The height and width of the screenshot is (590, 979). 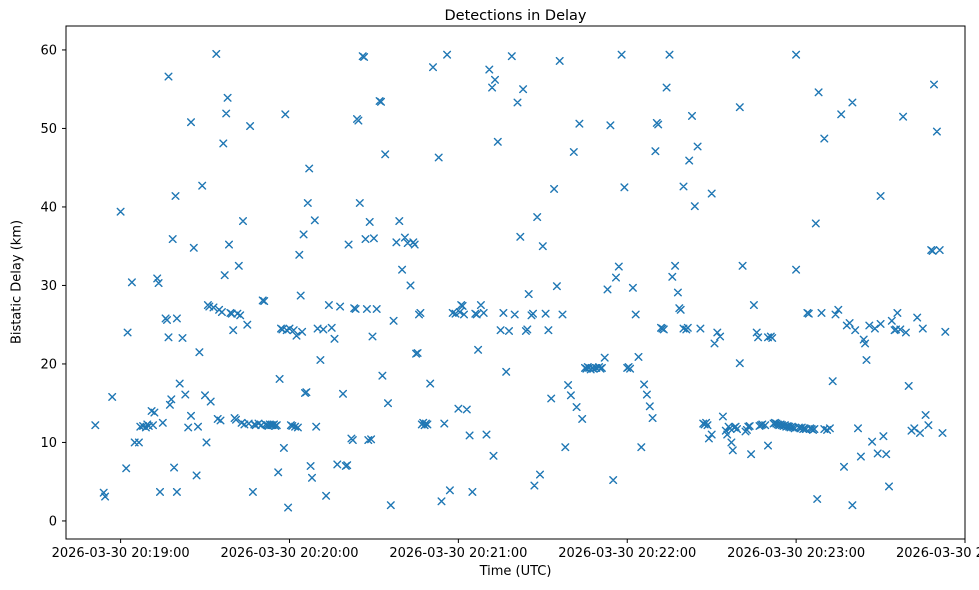 I want to click on x-tick-label: 2026-03-30 20:21:00, so click(x=458, y=553).